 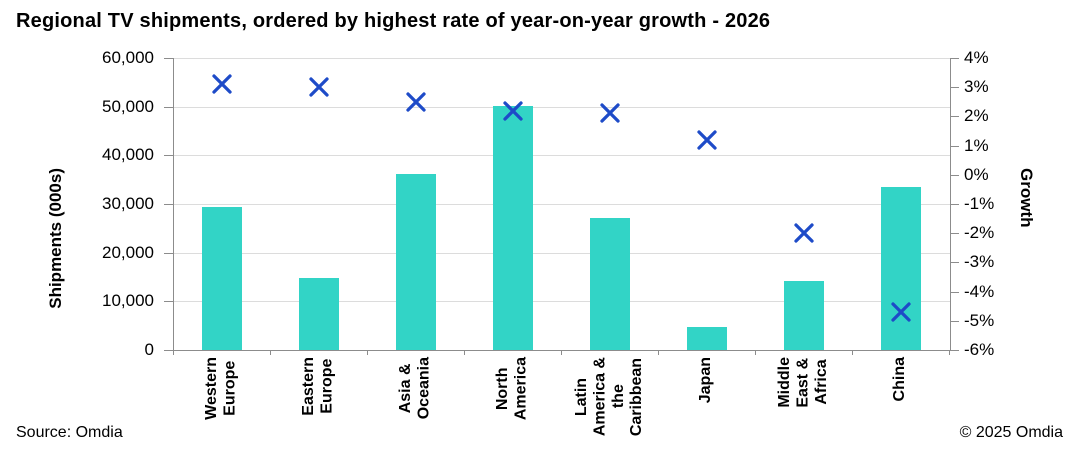 What do you see at coordinates (128, 57) in the screenshot?
I see `left-axis-tick-label: 60,000` at bounding box center [128, 57].